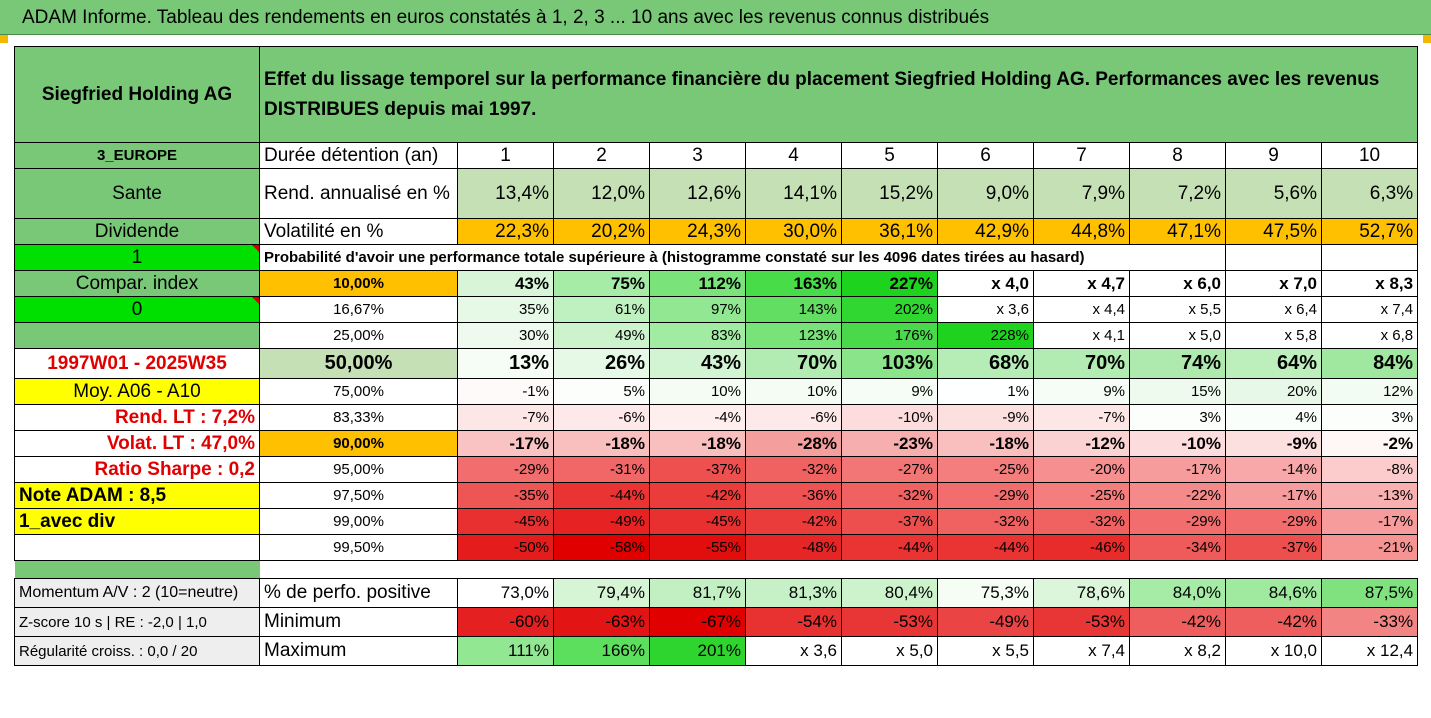 Image resolution: width=1431 pixels, height=718 pixels. Describe the element at coordinates (137, 495) in the screenshot. I see `note-adam-cell: Note ADAM : 8,5` at that location.